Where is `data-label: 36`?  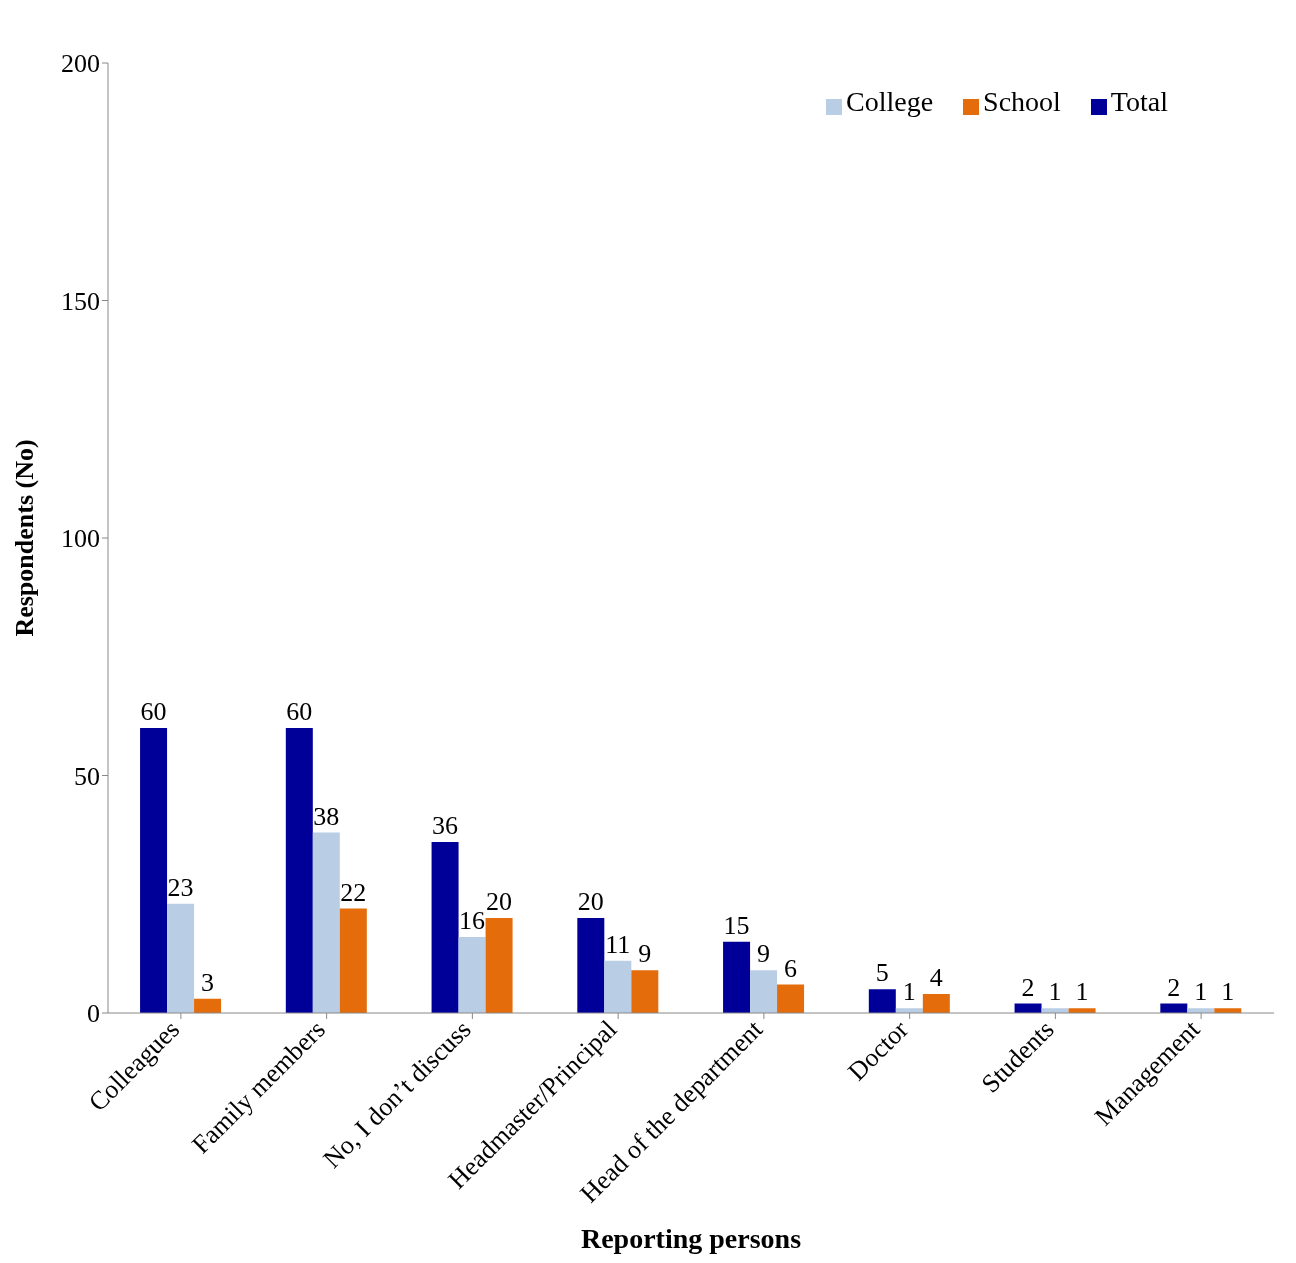 data-label: 36 is located at coordinates (445, 825).